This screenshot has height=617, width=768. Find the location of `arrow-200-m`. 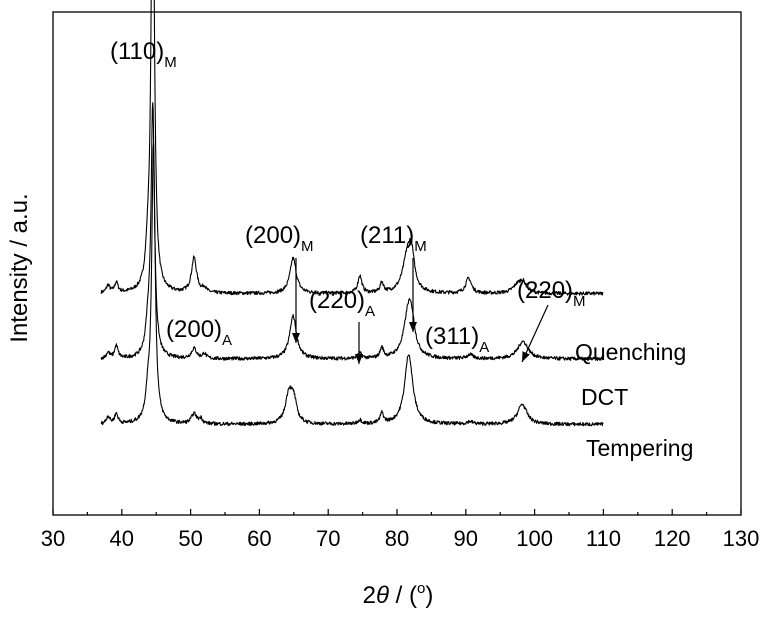

arrow-200-m is located at coordinates (296, 300).